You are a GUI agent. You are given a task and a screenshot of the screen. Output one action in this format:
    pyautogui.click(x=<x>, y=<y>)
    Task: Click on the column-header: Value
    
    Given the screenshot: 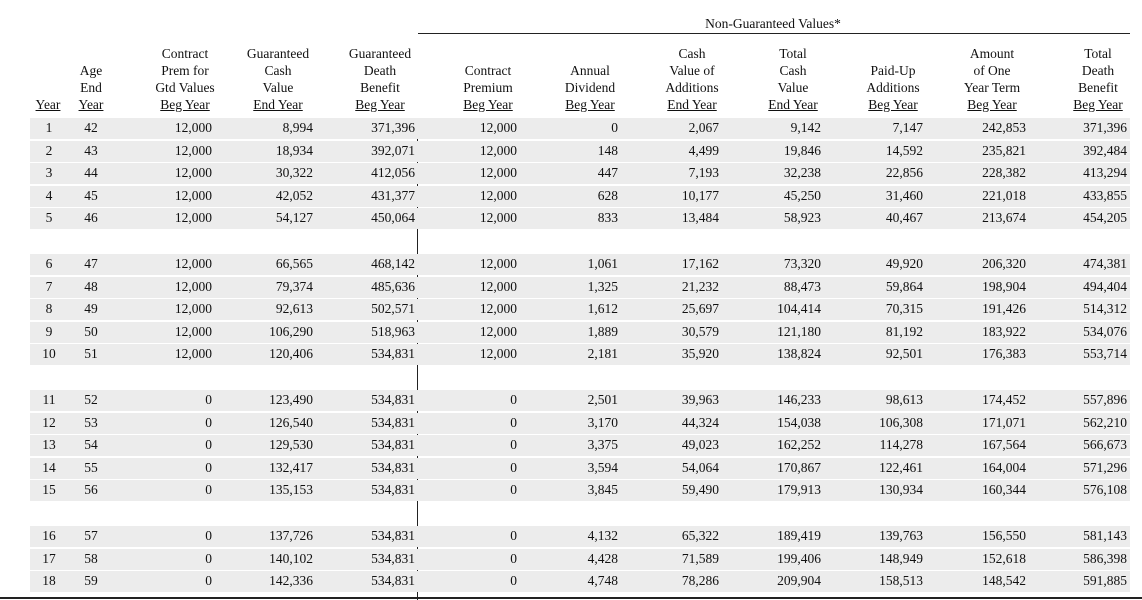 What is the action you would take?
    pyautogui.click(x=278, y=87)
    